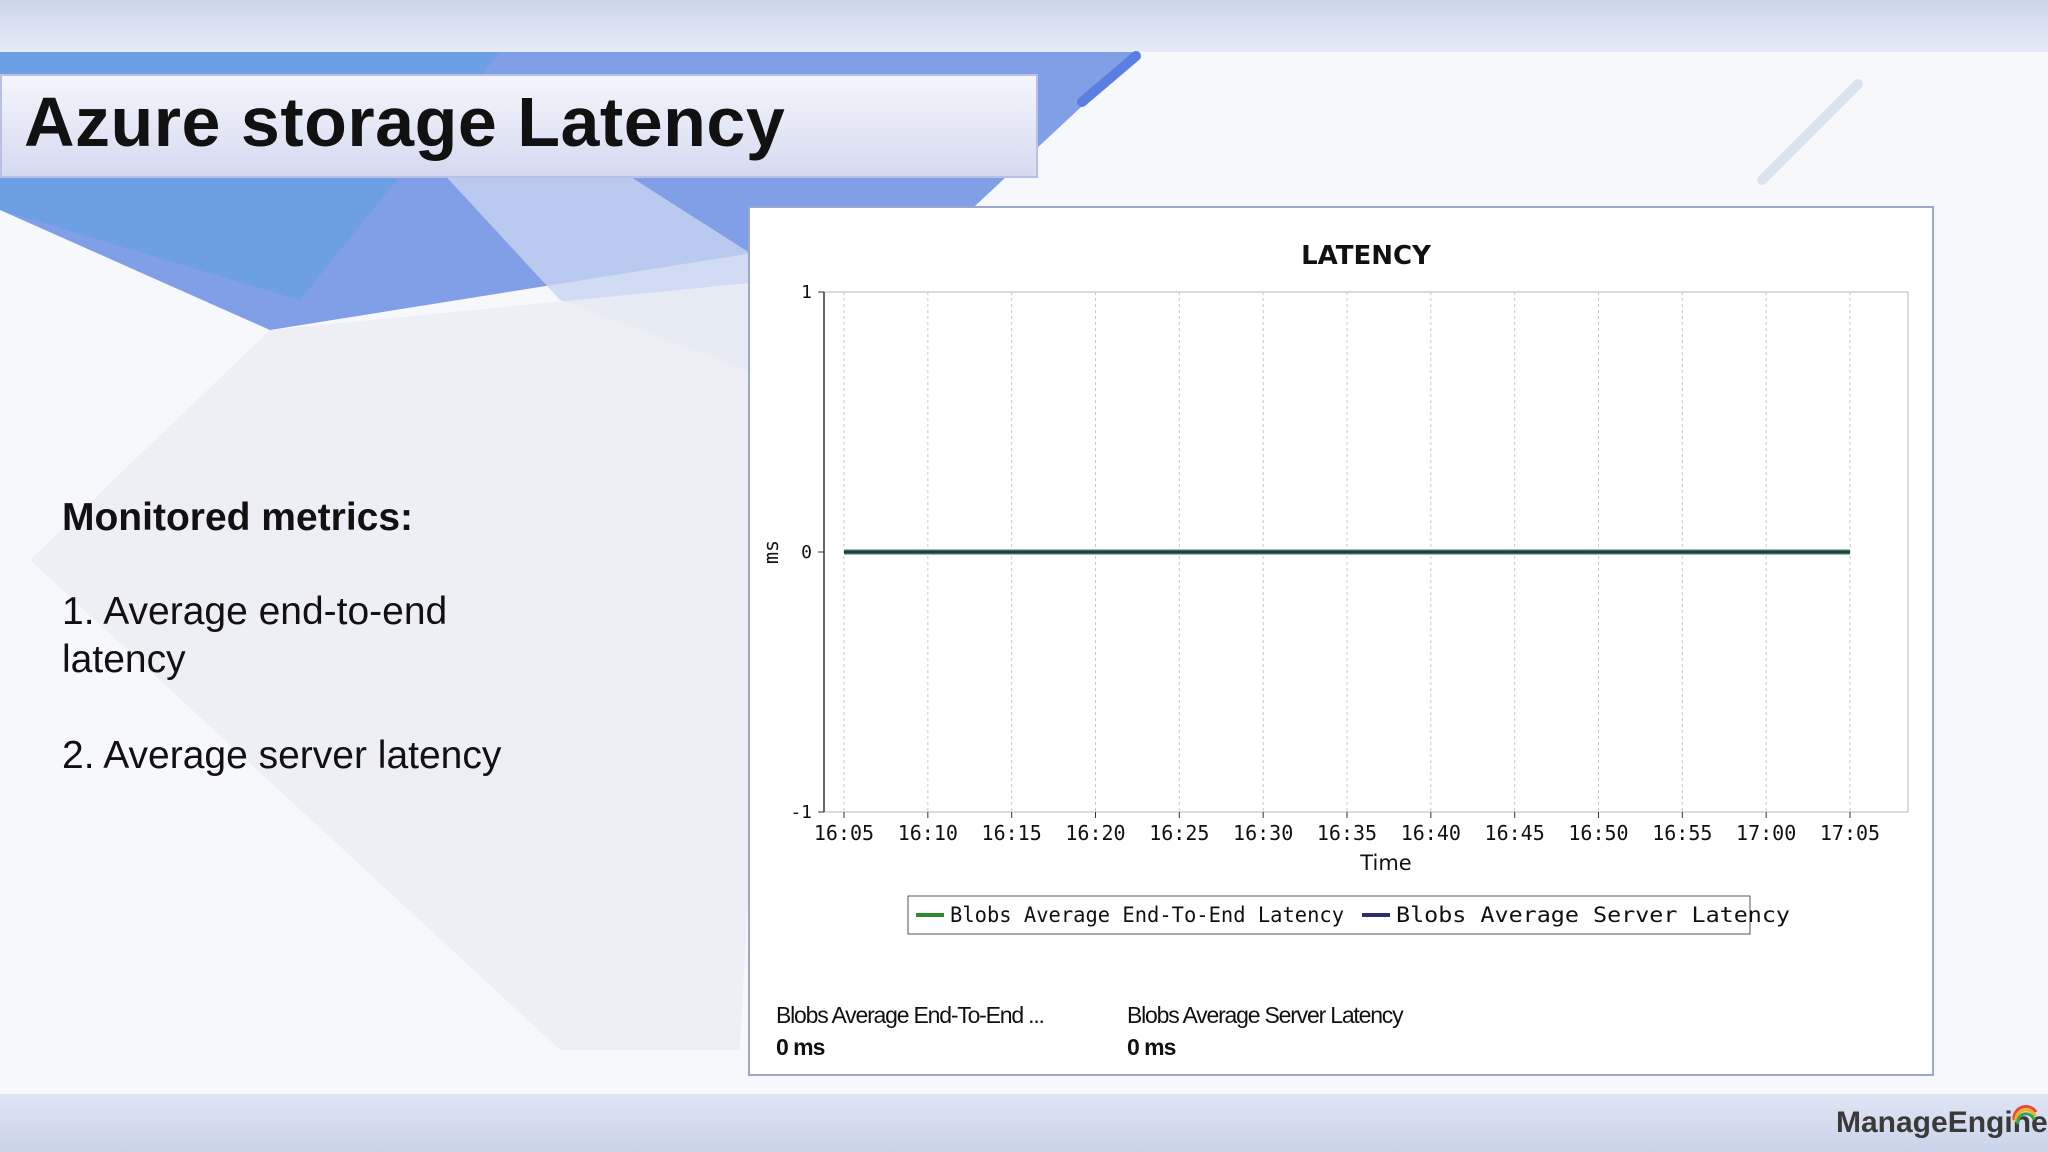  Describe the element at coordinates (1515, 833) in the screenshot. I see `x-tick-label: 16:45` at that location.